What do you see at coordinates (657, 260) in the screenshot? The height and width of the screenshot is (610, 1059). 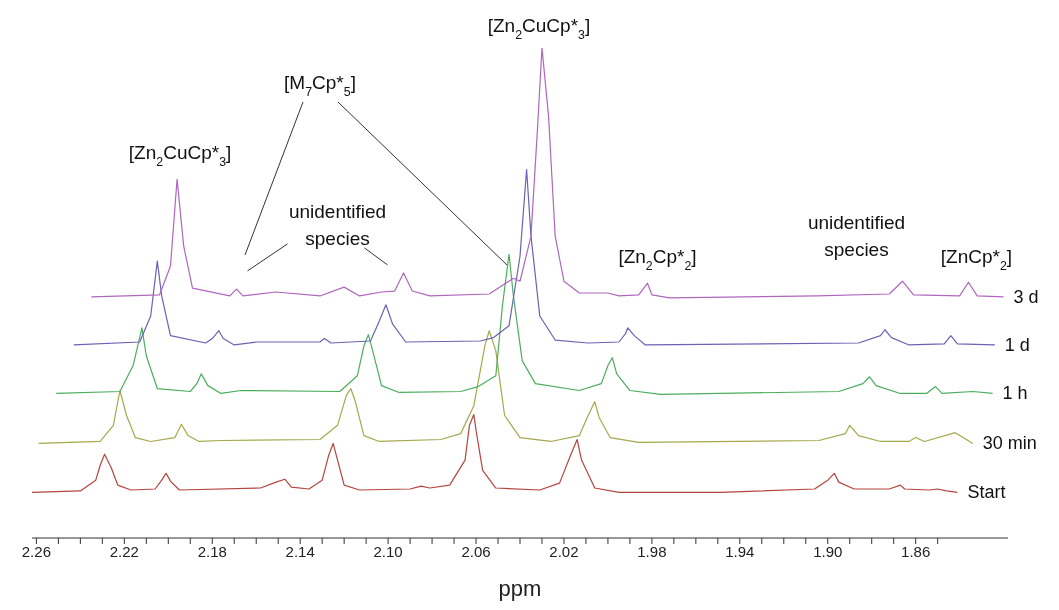 I see `annotation: [Zn$_{2}$Cp*$_{2}$]` at bounding box center [657, 260].